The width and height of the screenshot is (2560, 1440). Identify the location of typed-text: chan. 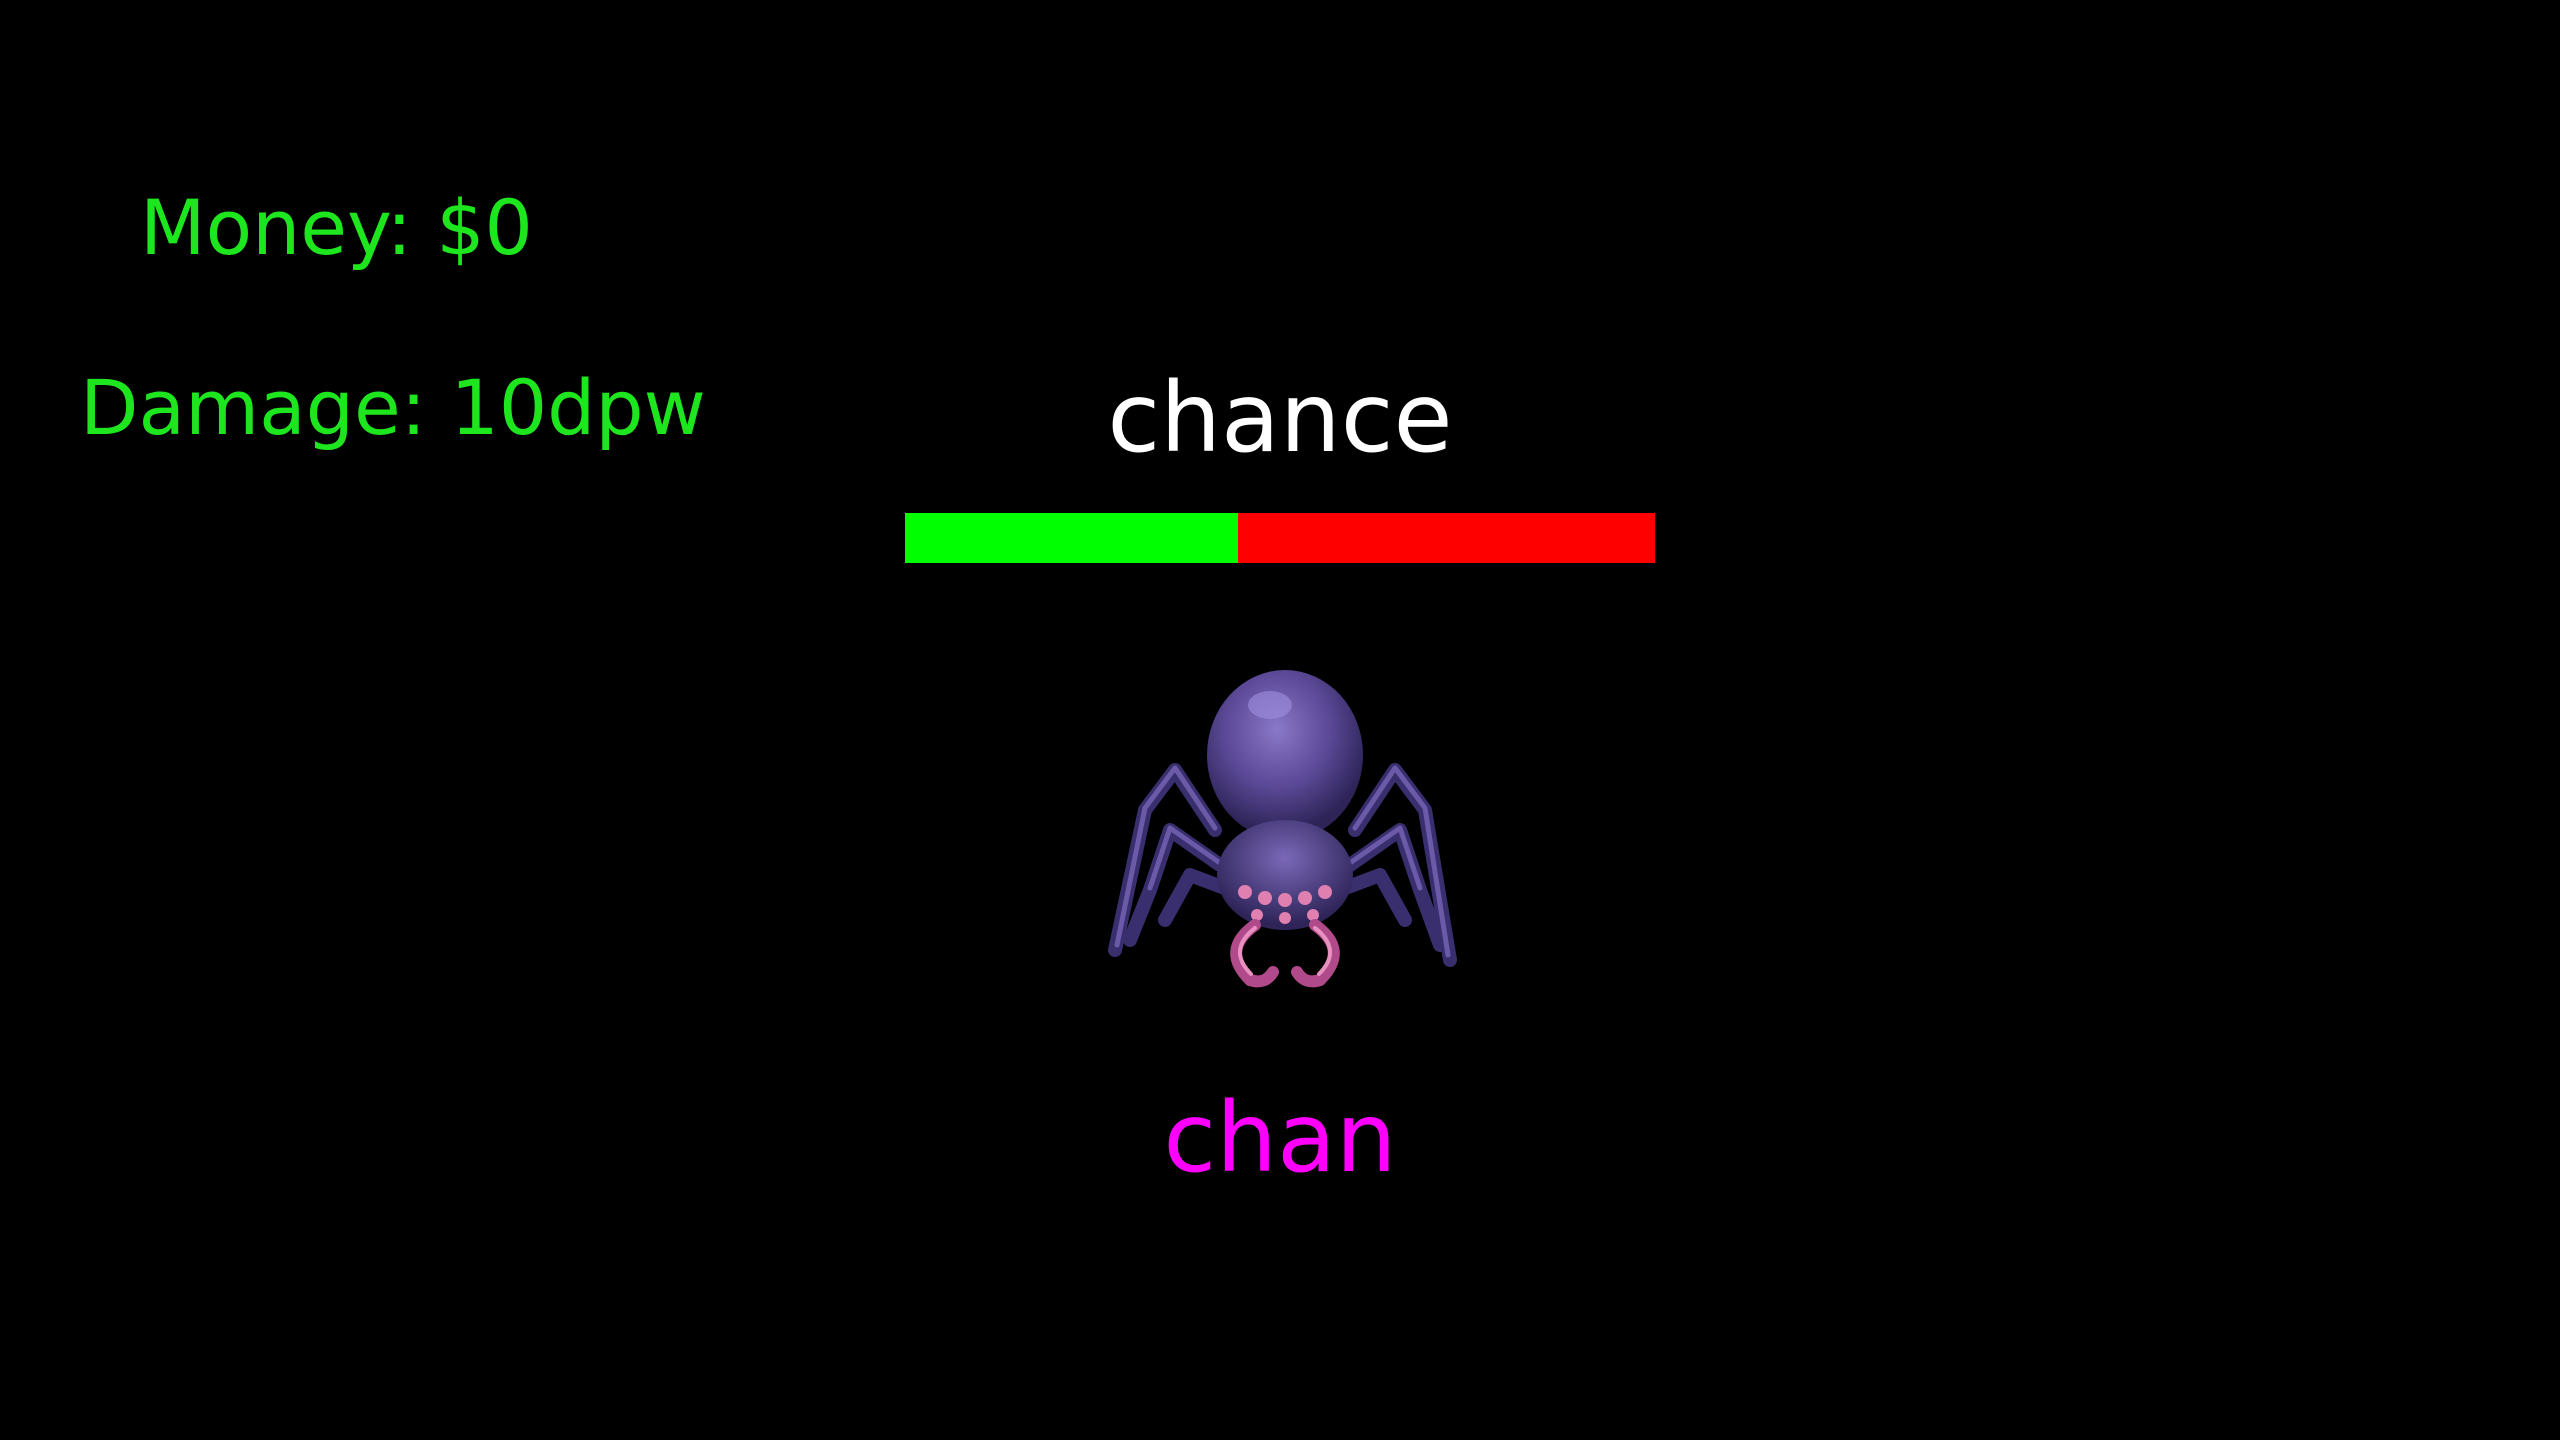
(1280, 1138).